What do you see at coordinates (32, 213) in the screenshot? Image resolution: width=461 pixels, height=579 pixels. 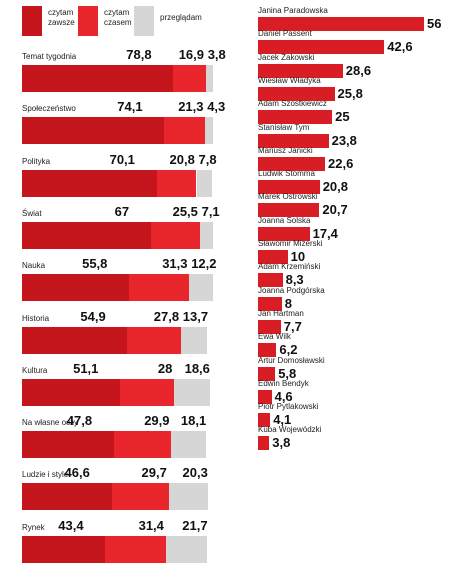 I see `category-label: Świat` at bounding box center [32, 213].